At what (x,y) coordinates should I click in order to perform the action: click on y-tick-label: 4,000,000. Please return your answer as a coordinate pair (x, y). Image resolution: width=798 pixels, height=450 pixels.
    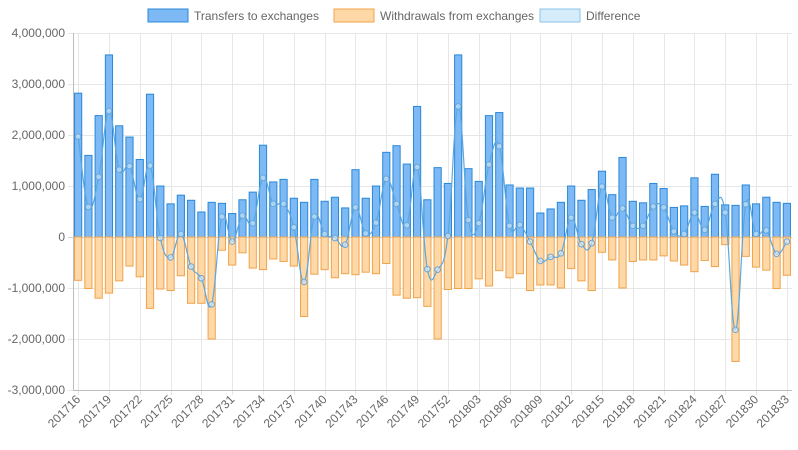
    Looking at the image, I should click on (39, 33).